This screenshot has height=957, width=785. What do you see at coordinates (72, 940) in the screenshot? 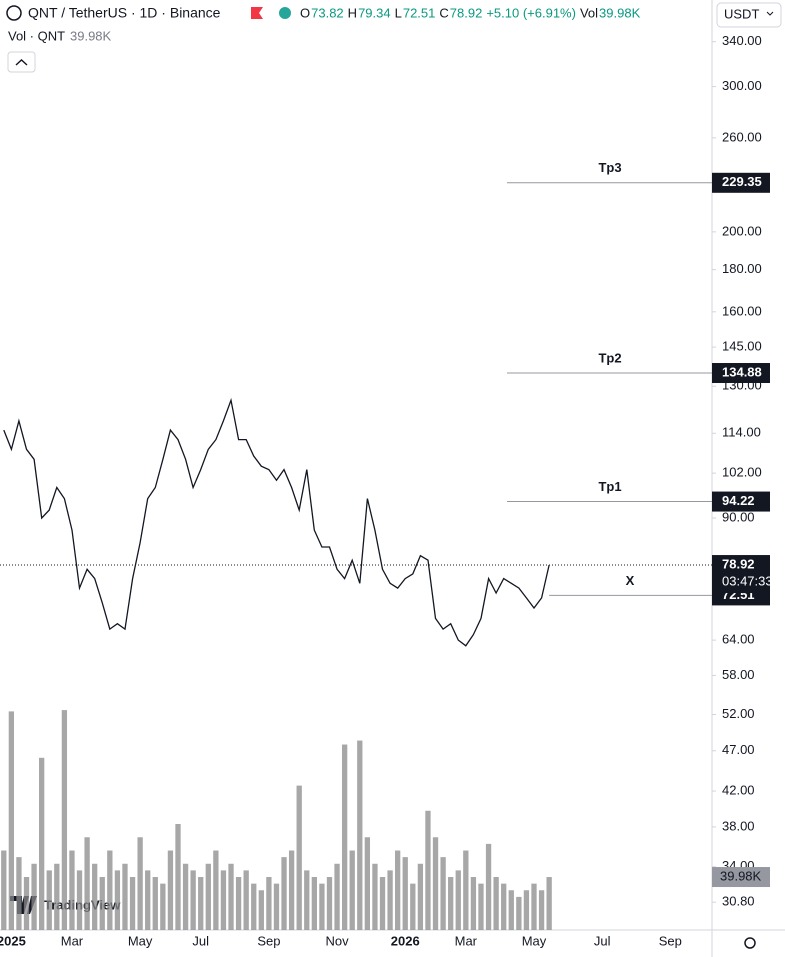
I see `x-tick-label: Mar` at bounding box center [72, 940].